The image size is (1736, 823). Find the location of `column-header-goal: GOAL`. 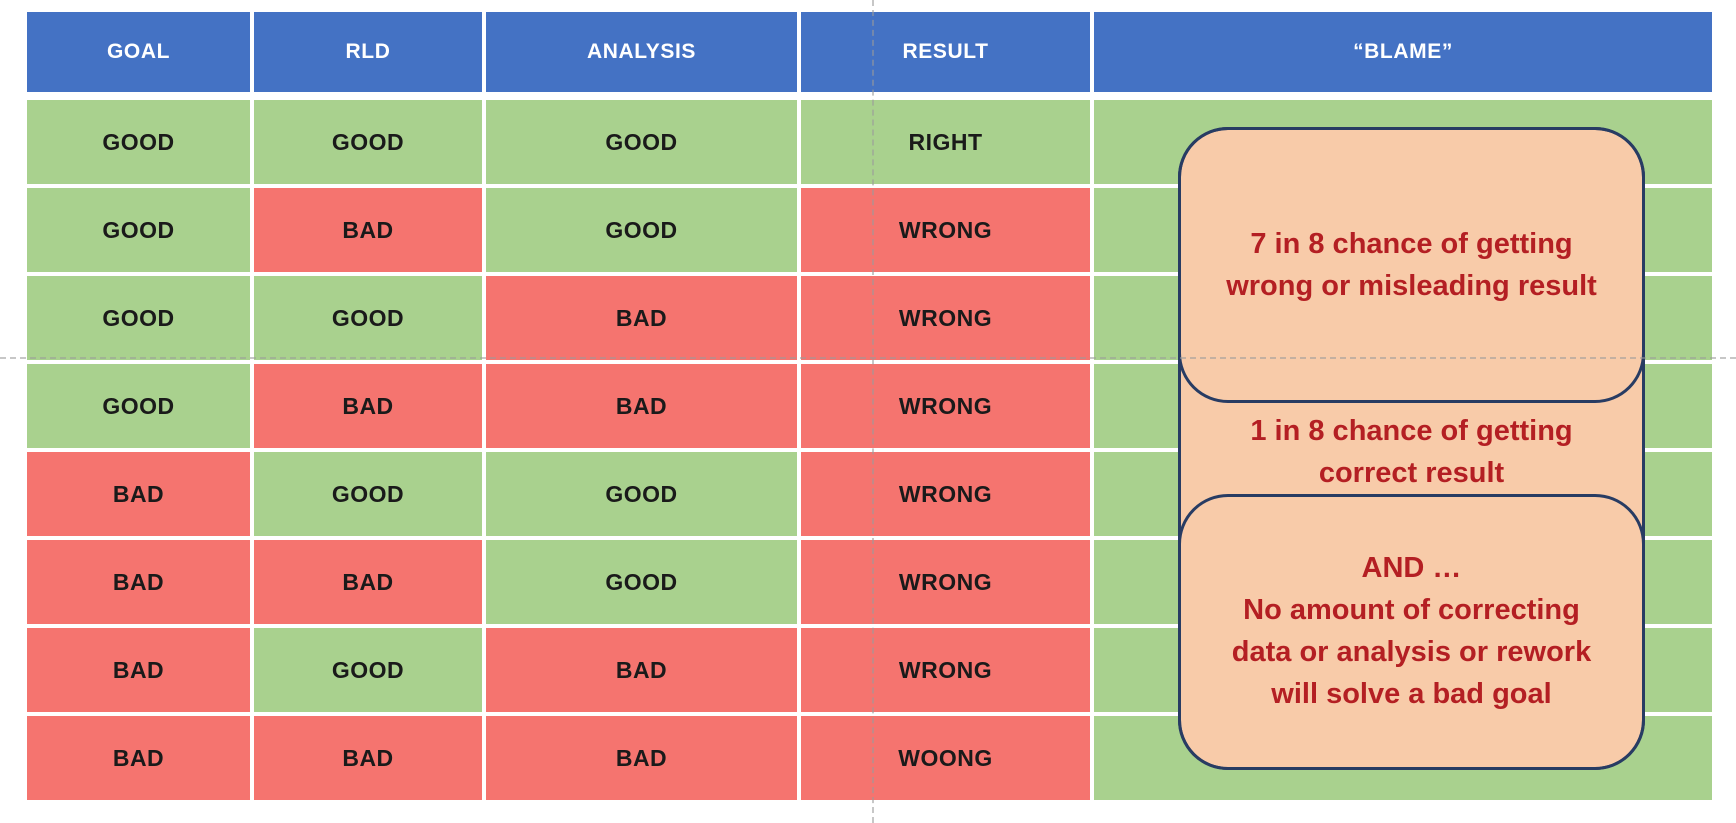

column-header-goal: GOAL is located at coordinates (138, 52).